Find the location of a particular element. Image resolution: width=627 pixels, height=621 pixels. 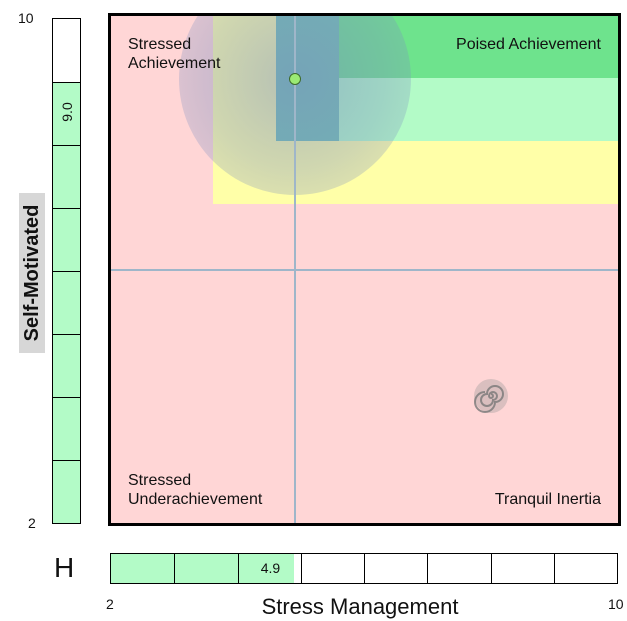

label-bottom-left: Stressed Underachievement is located at coordinates (195, 490).